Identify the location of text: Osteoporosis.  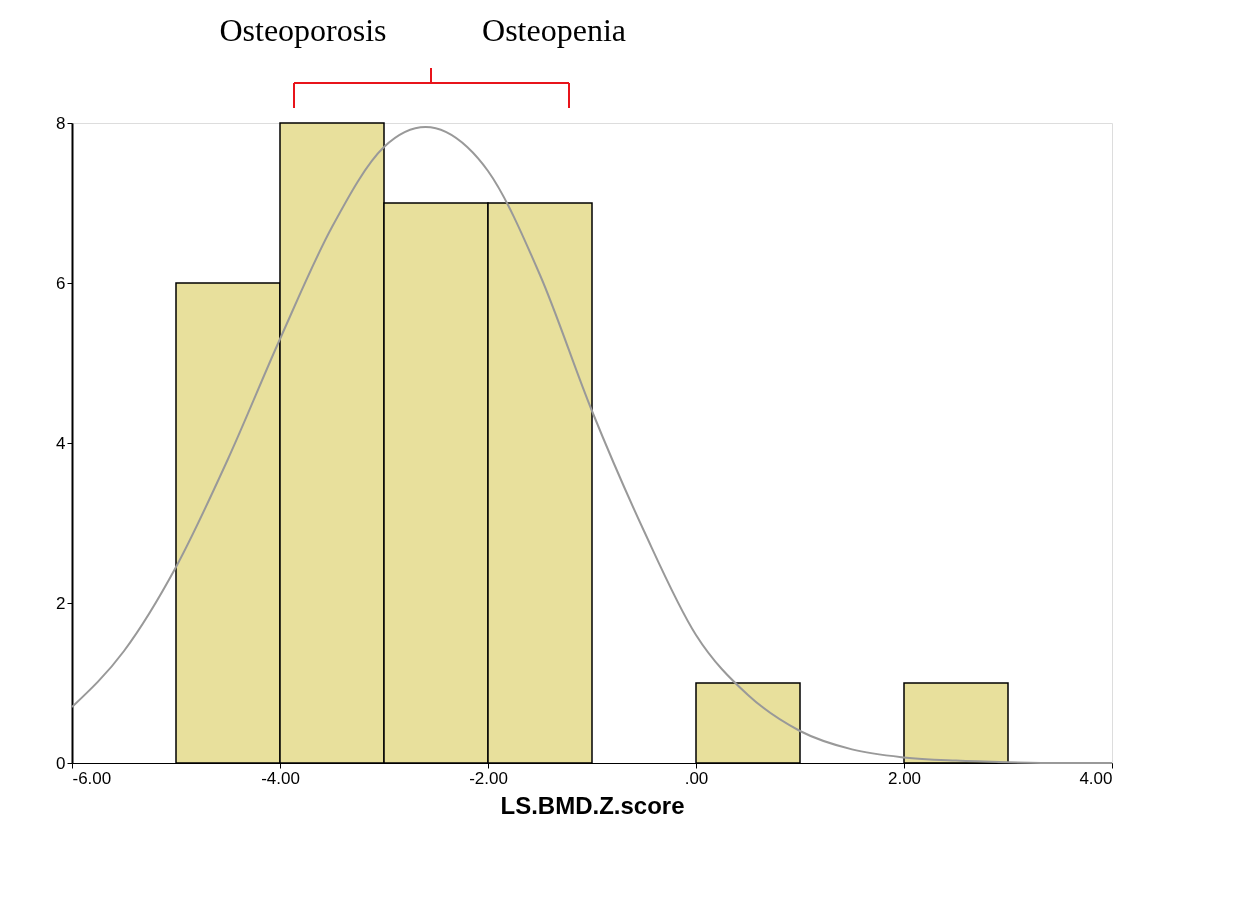
(303, 30).